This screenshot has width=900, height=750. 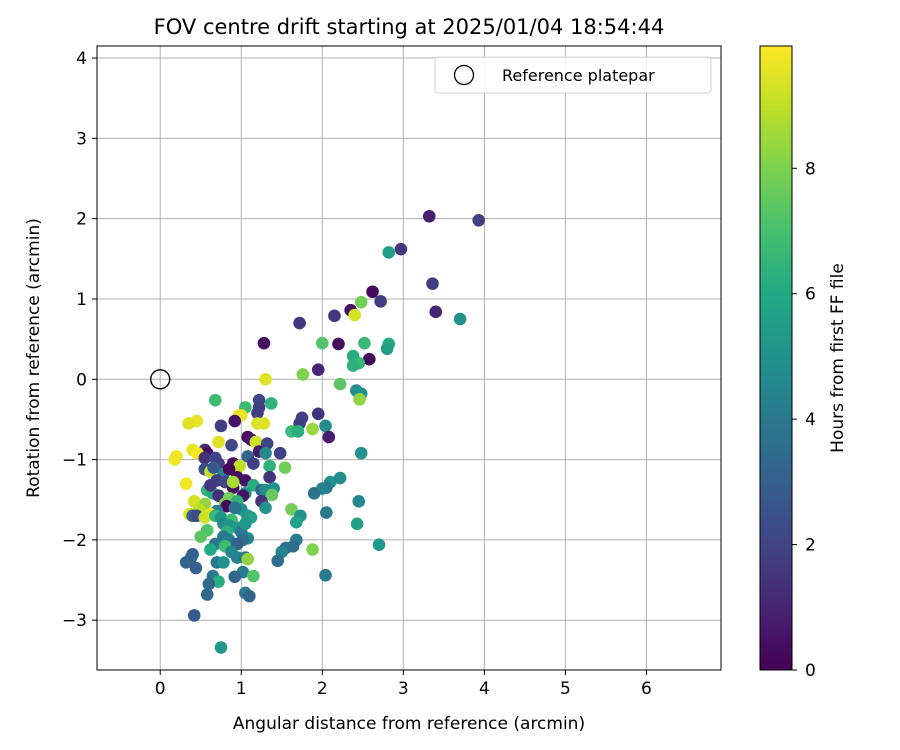 What do you see at coordinates (484, 689) in the screenshot?
I see `x-tick-label: 4` at bounding box center [484, 689].